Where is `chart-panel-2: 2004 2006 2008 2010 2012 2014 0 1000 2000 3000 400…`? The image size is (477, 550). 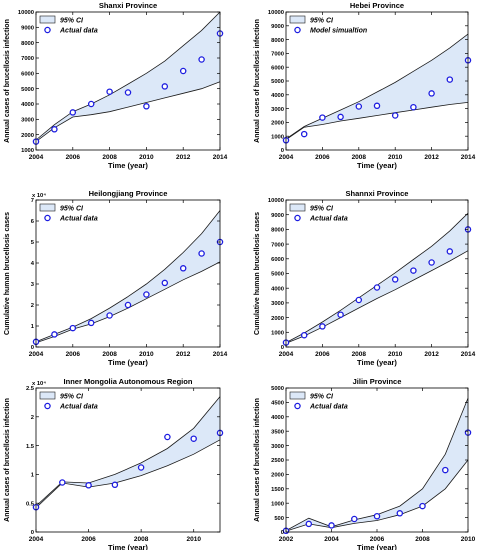 chart-panel-2: 2004 2006 2008 2010 2012 2014 0 1000 2000 3000 400… is located at coordinates (365, 85).